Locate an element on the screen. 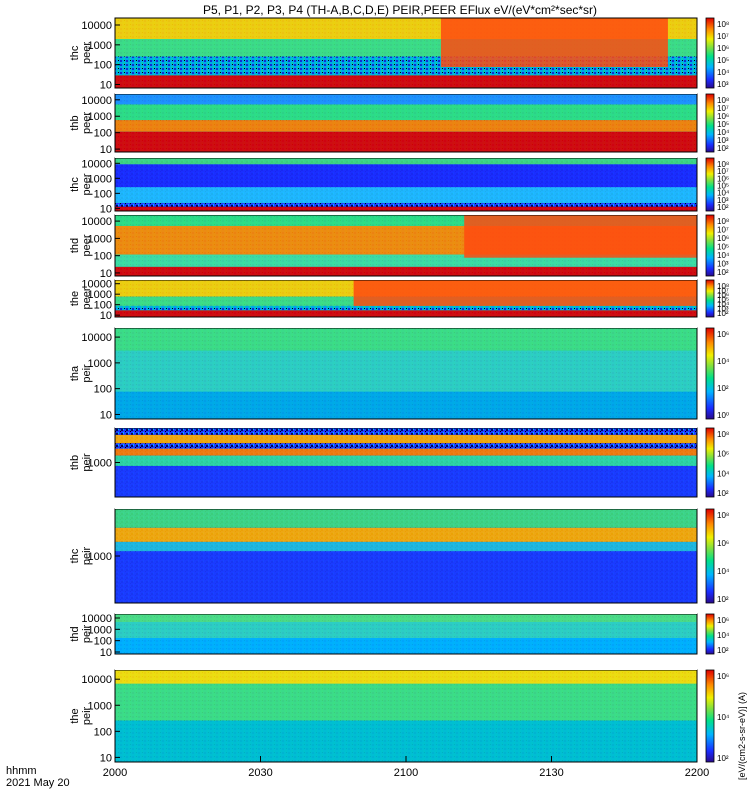 Image resolution: width=750 pixels, height=800 pixels. x-label-date: 2021 May 20 is located at coordinates (38, 783).